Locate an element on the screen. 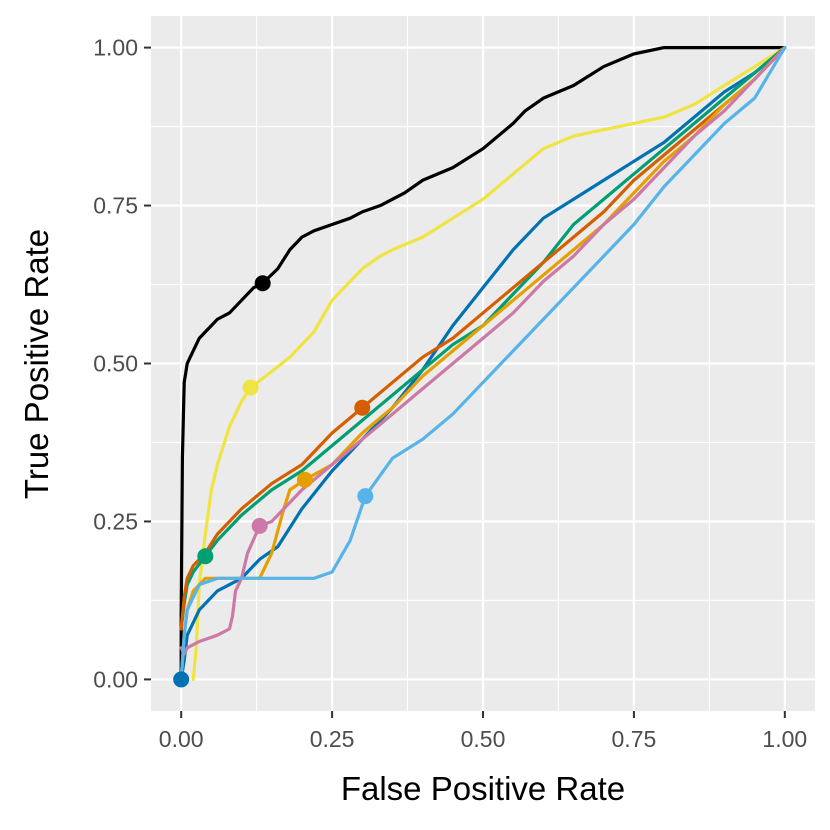  y-tick-label: 0.50 is located at coordinates (115, 364).